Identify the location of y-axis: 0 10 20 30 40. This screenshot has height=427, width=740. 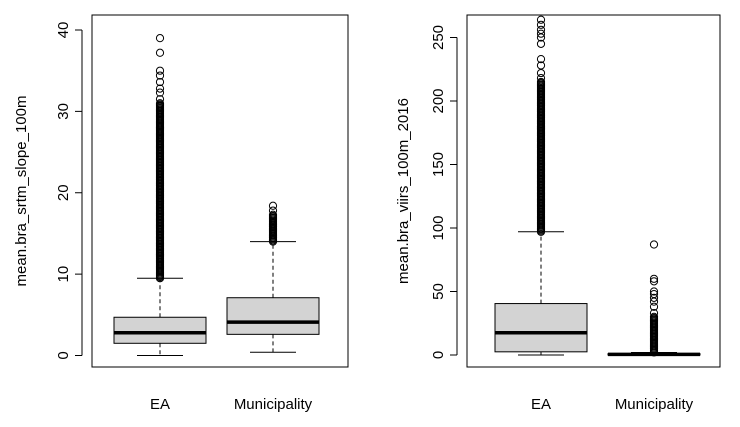
(69, 191).